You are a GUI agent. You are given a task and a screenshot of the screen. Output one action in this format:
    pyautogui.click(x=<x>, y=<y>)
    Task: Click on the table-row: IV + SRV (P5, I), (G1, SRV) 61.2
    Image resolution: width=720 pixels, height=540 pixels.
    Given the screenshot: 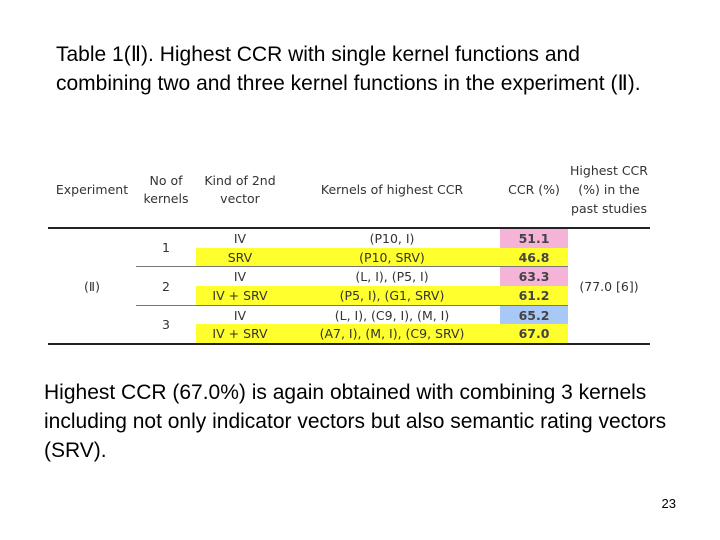 What is the action you would take?
    pyautogui.click(x=349, y=296)
    